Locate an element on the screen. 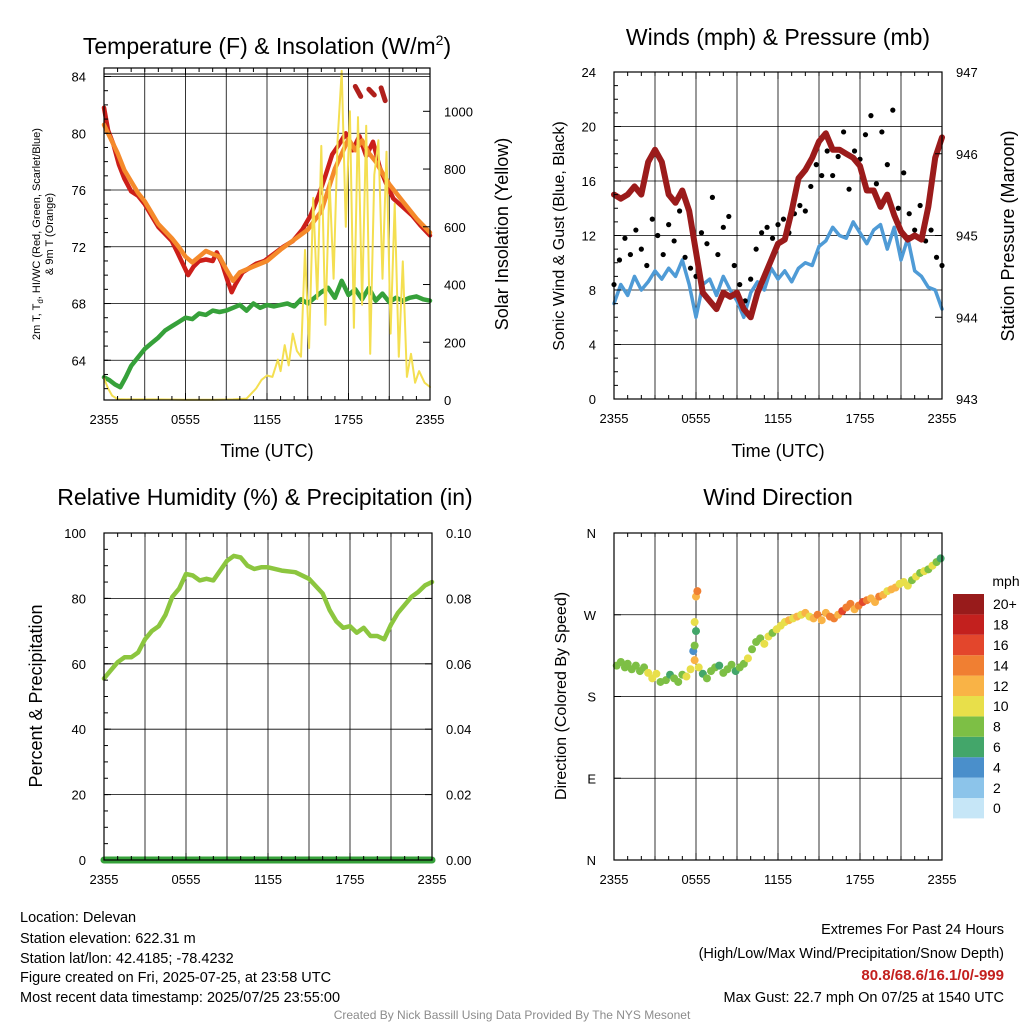 This screenshot has width=1024, height=1024. temperature-title-close: ) is located at coordinates (447, 46).